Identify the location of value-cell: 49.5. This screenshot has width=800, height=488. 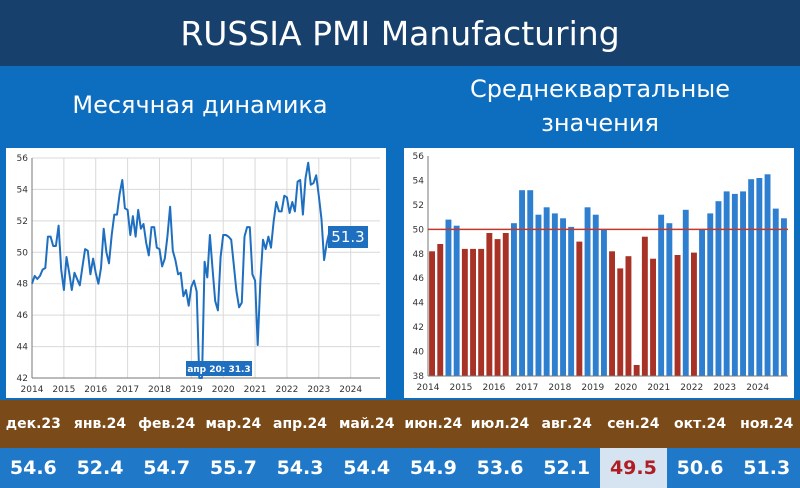
(633, 468).